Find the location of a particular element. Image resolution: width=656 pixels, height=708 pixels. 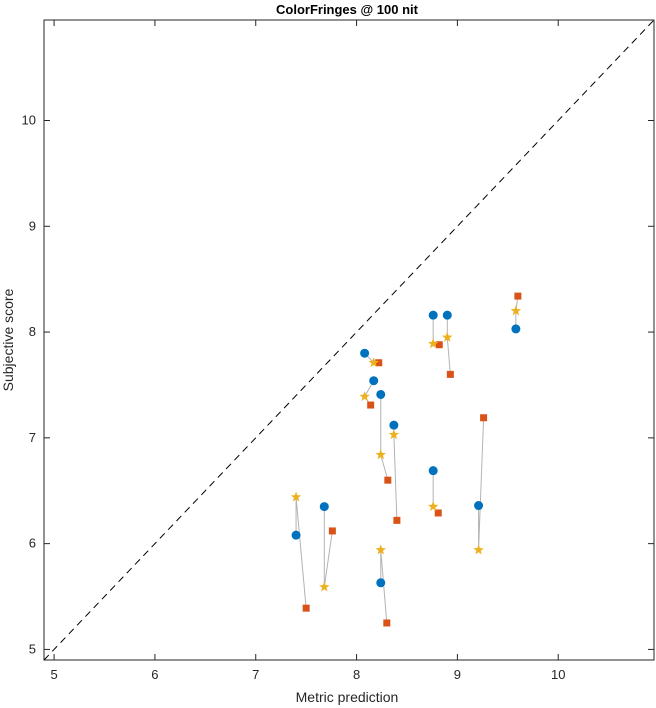

x-tick-label: 8 is located at coordinates (356, 674).